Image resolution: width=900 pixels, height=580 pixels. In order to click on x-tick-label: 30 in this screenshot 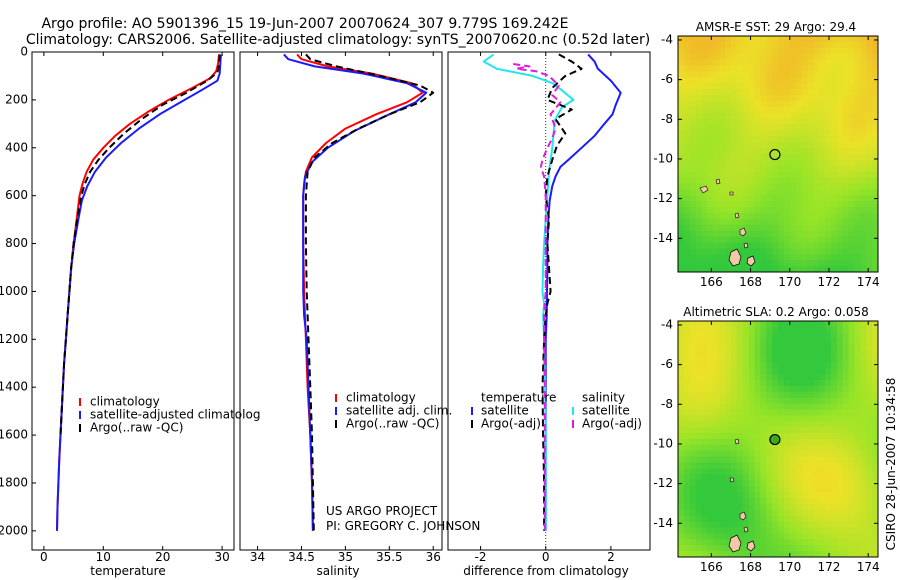, I will do `click(221, 557)`.